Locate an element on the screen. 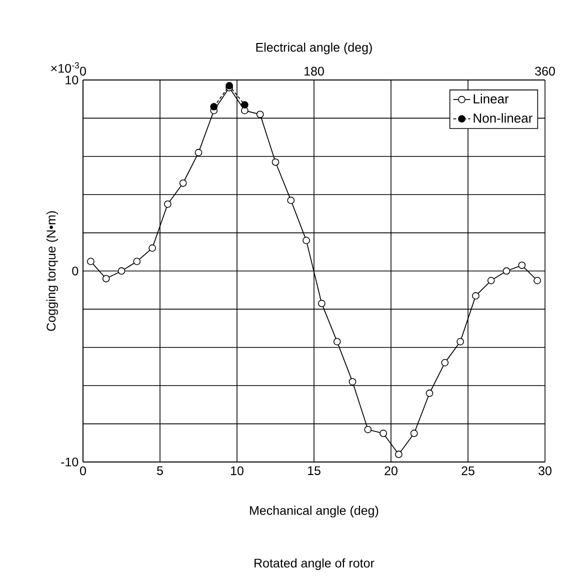  x2-tick-label: 0 is located at coordinates (83, 71).